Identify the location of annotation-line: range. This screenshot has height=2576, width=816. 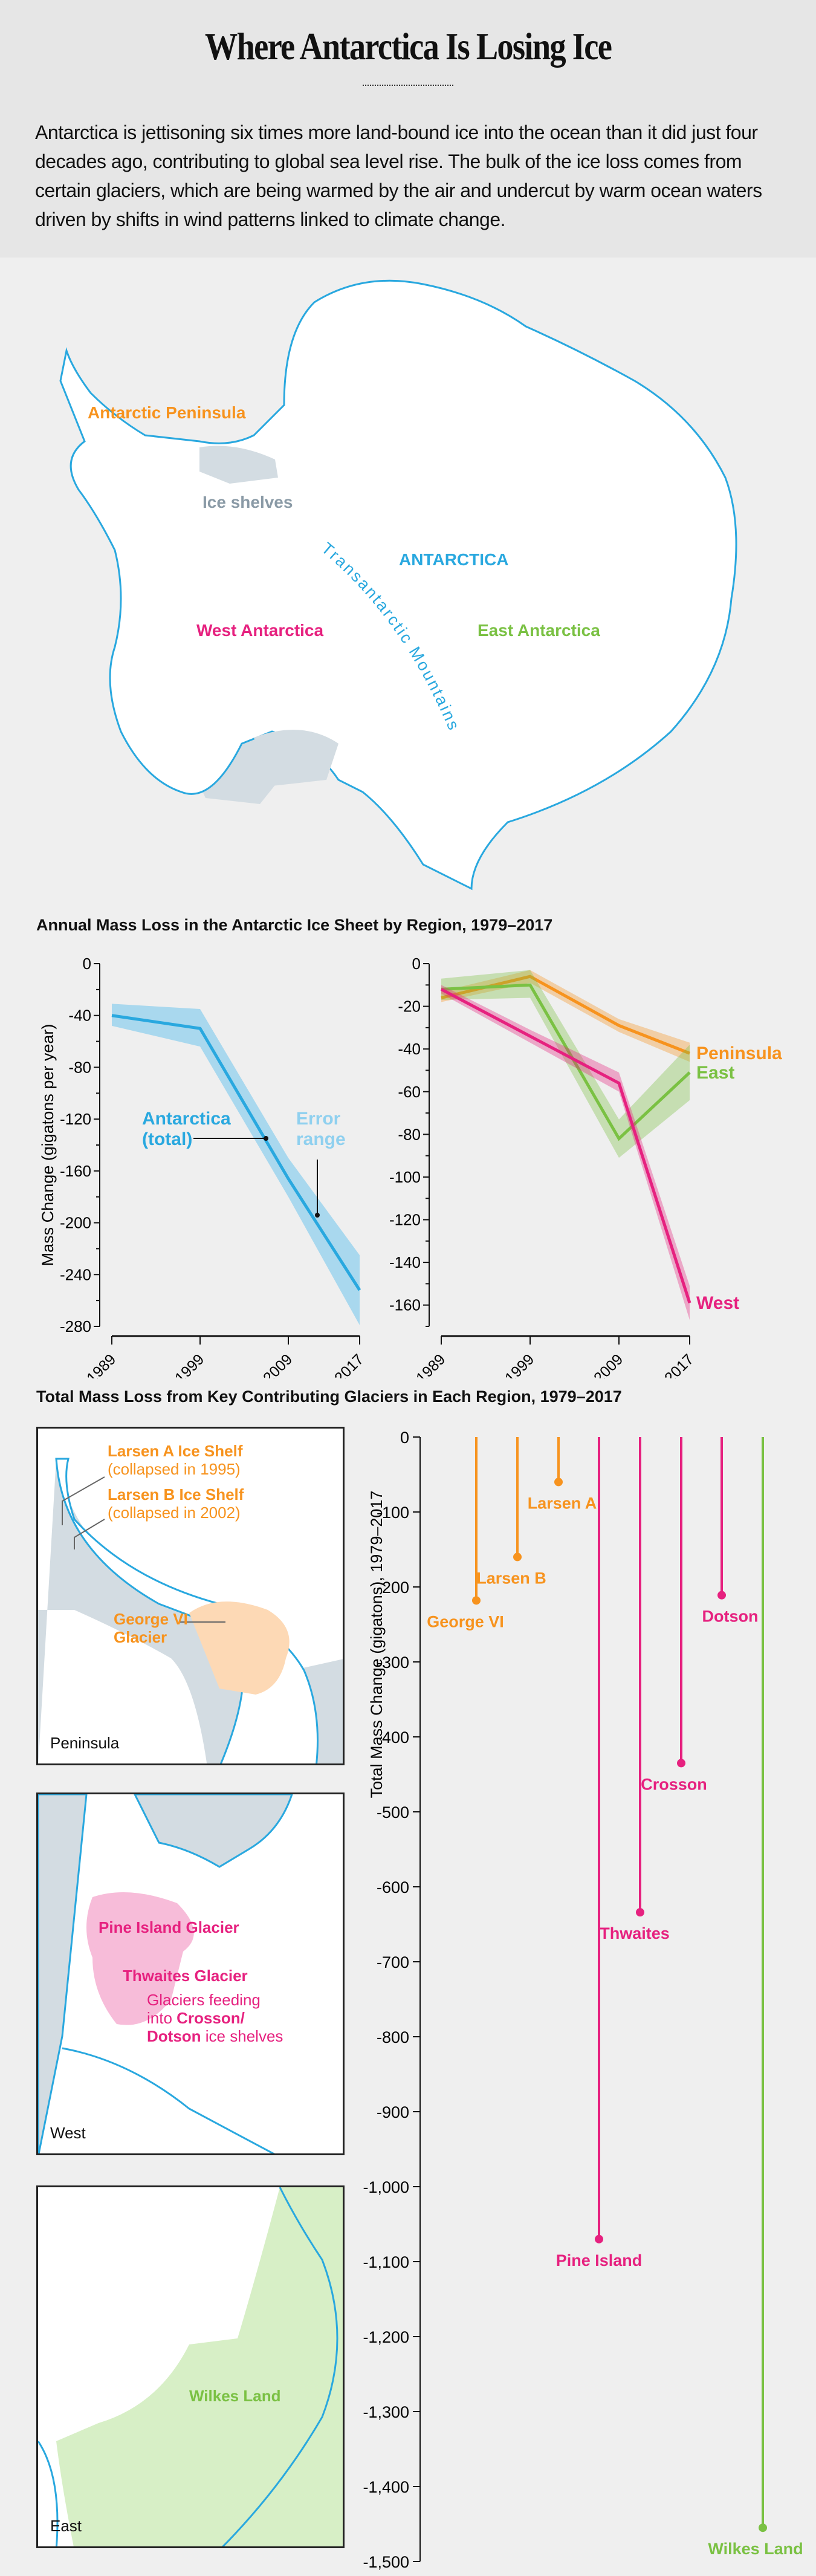
(321, 1139).